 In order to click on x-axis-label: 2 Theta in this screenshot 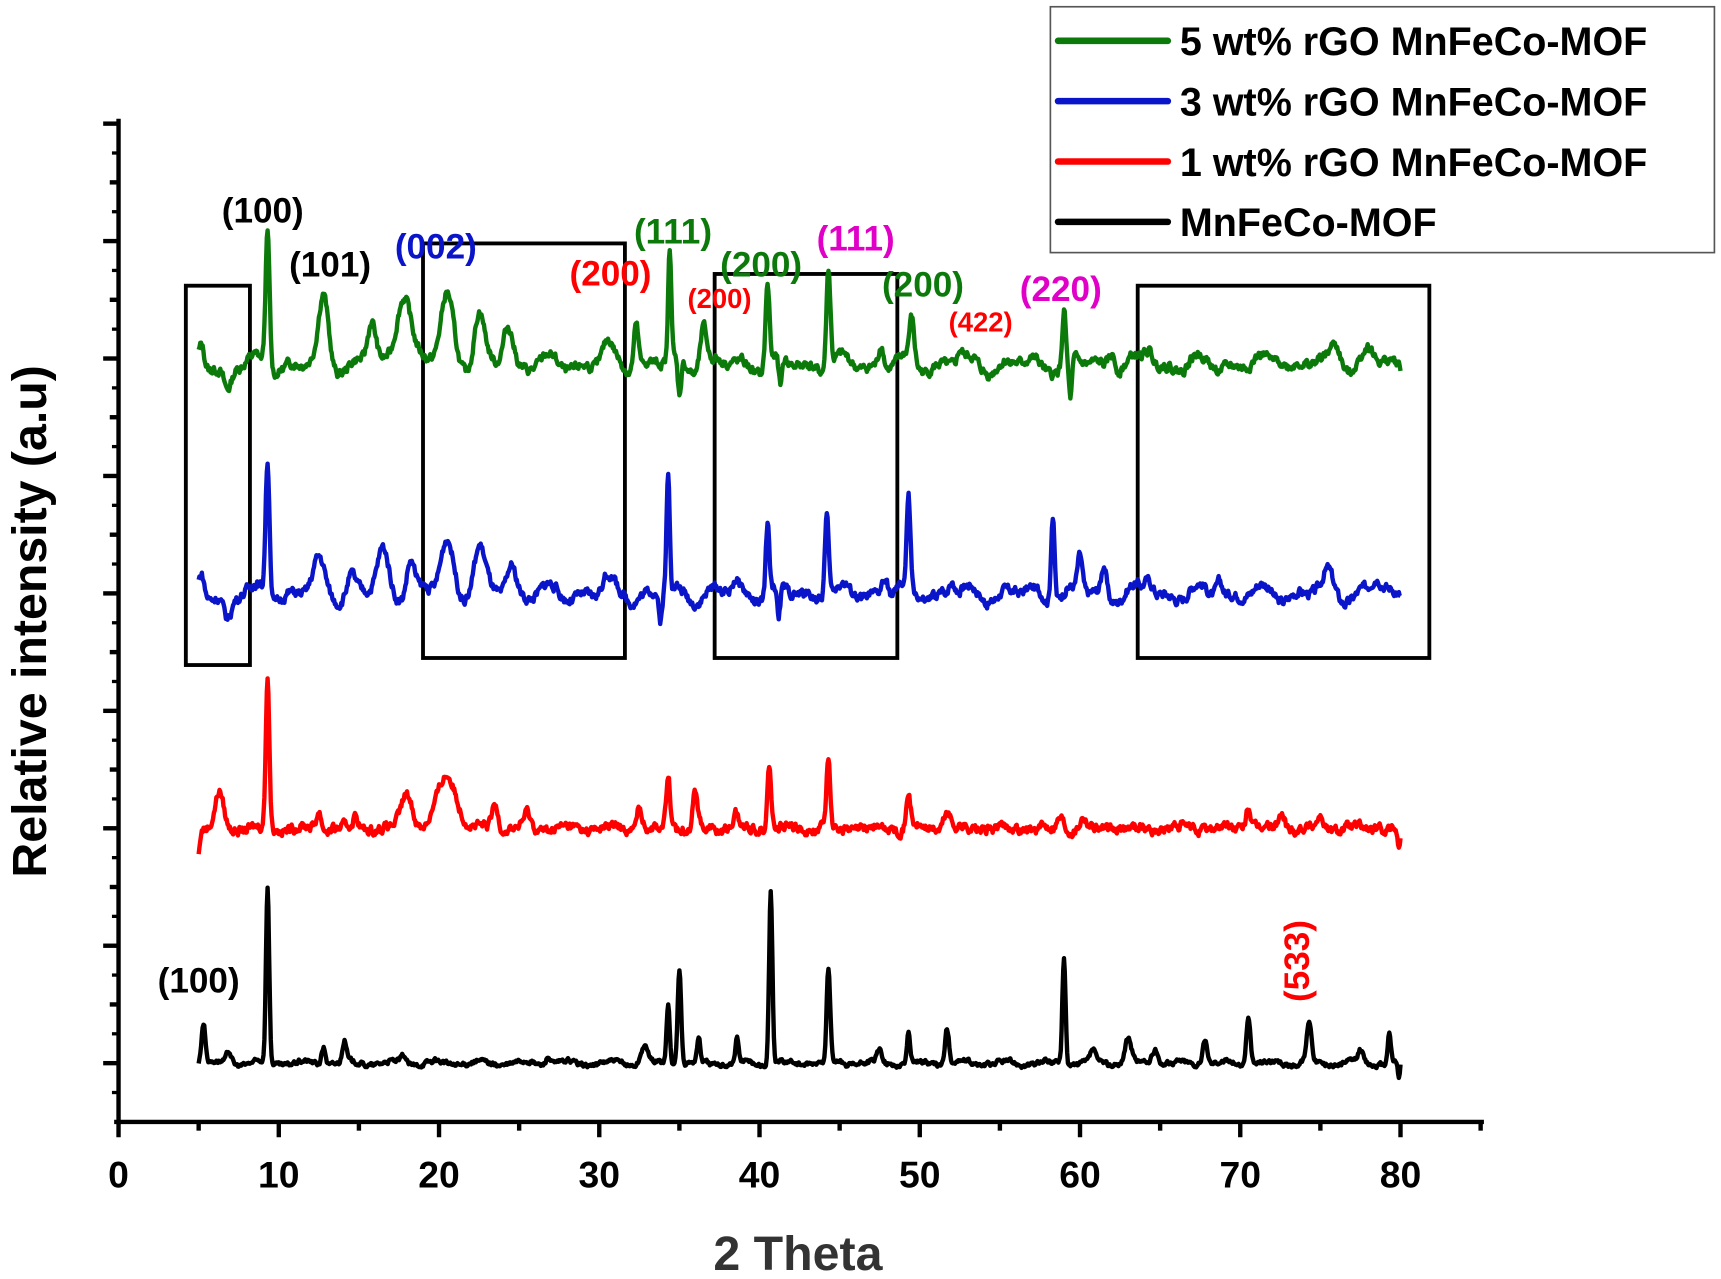, I will do `click(798, 1253)`.